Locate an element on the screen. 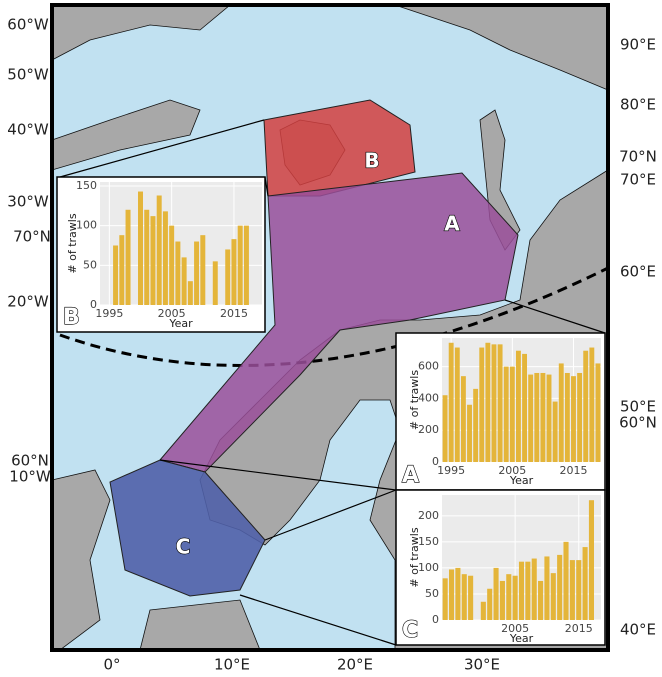  coord-label: 10°E is located at coordinates (232, 665).